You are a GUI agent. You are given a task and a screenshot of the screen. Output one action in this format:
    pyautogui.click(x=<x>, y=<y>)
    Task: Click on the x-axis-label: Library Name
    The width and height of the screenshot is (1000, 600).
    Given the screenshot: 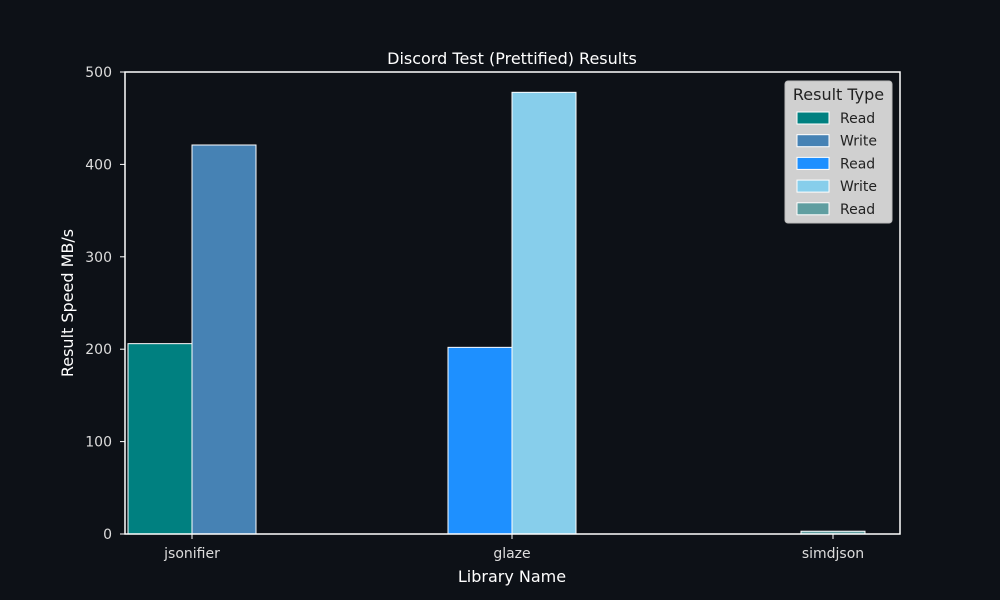 What is the action you would take?
    pyautogui.click(x=512, y=576)
    